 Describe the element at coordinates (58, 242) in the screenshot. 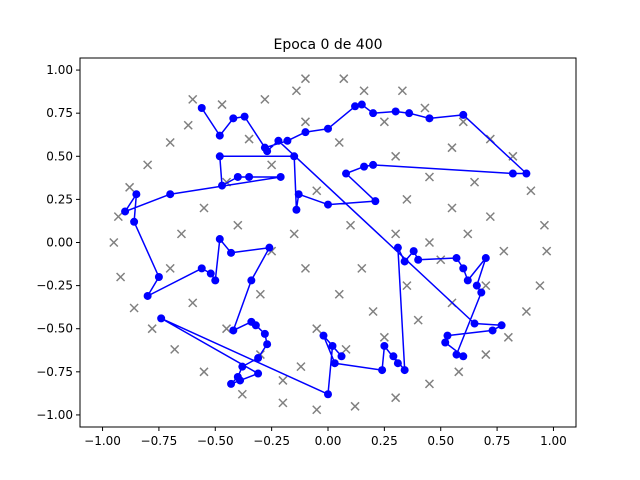

I see `y-axis: −1.00 −0.75 −0.50 −0.25 0.00 0.25 0.50 0.75 1.00` at that location.